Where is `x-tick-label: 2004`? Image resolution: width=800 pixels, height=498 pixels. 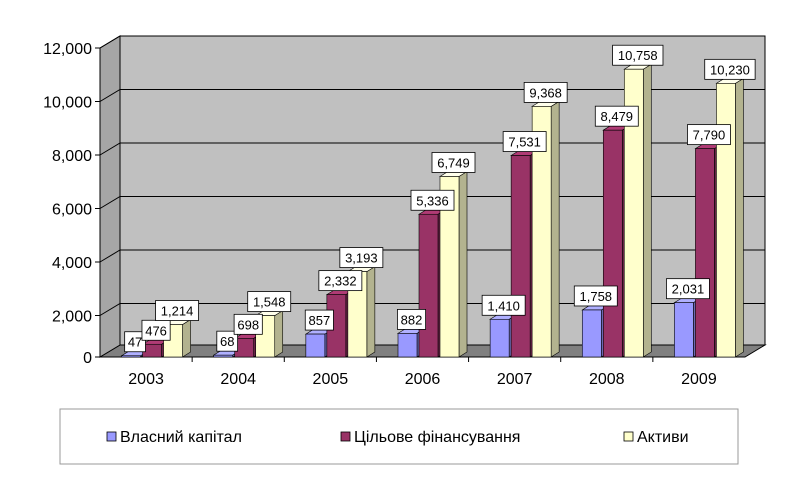 x-tick-label: 2004 is located at coordinates (238, 379).